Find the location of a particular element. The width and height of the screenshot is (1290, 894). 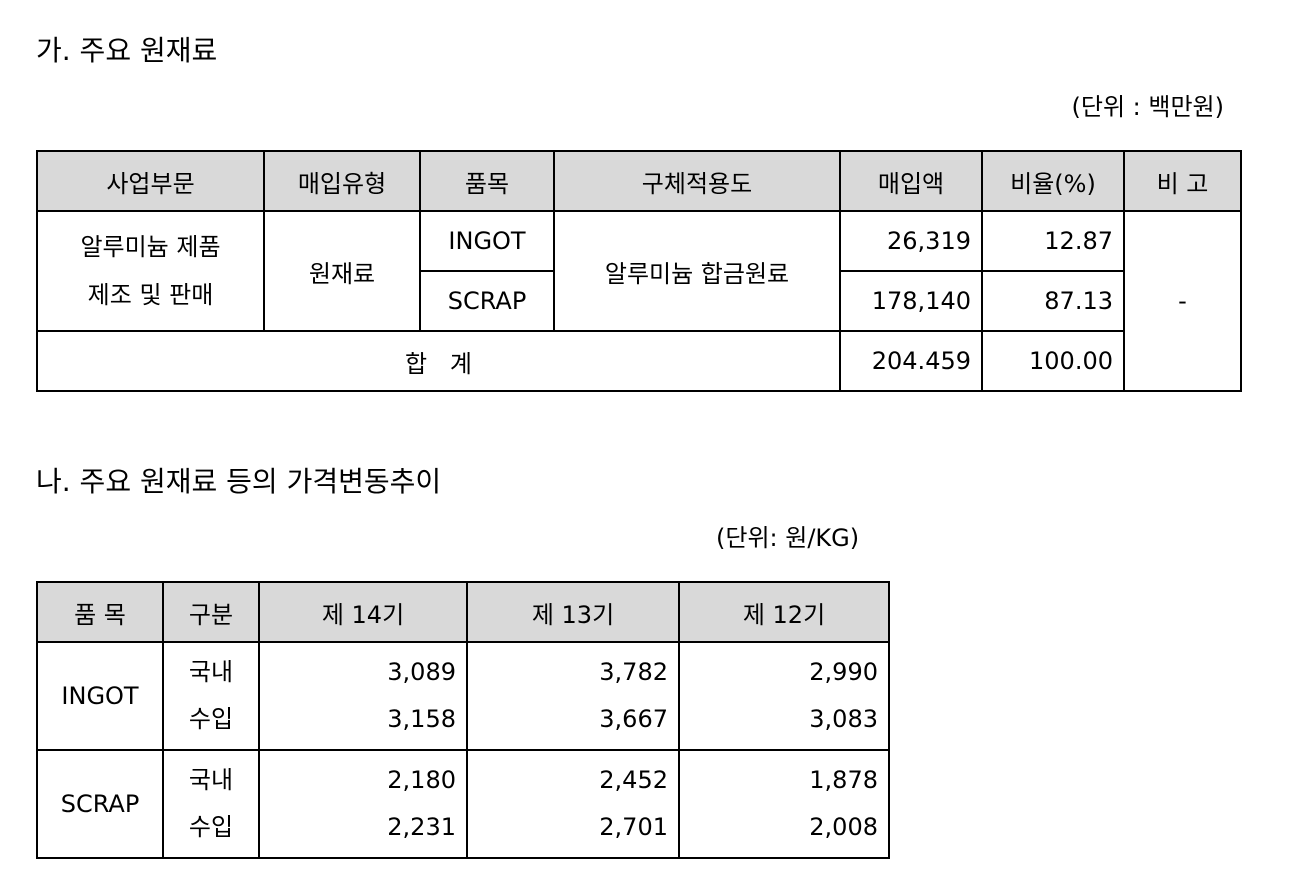

ratio-cell: 87.13 is located at coordinates (1053, 301).